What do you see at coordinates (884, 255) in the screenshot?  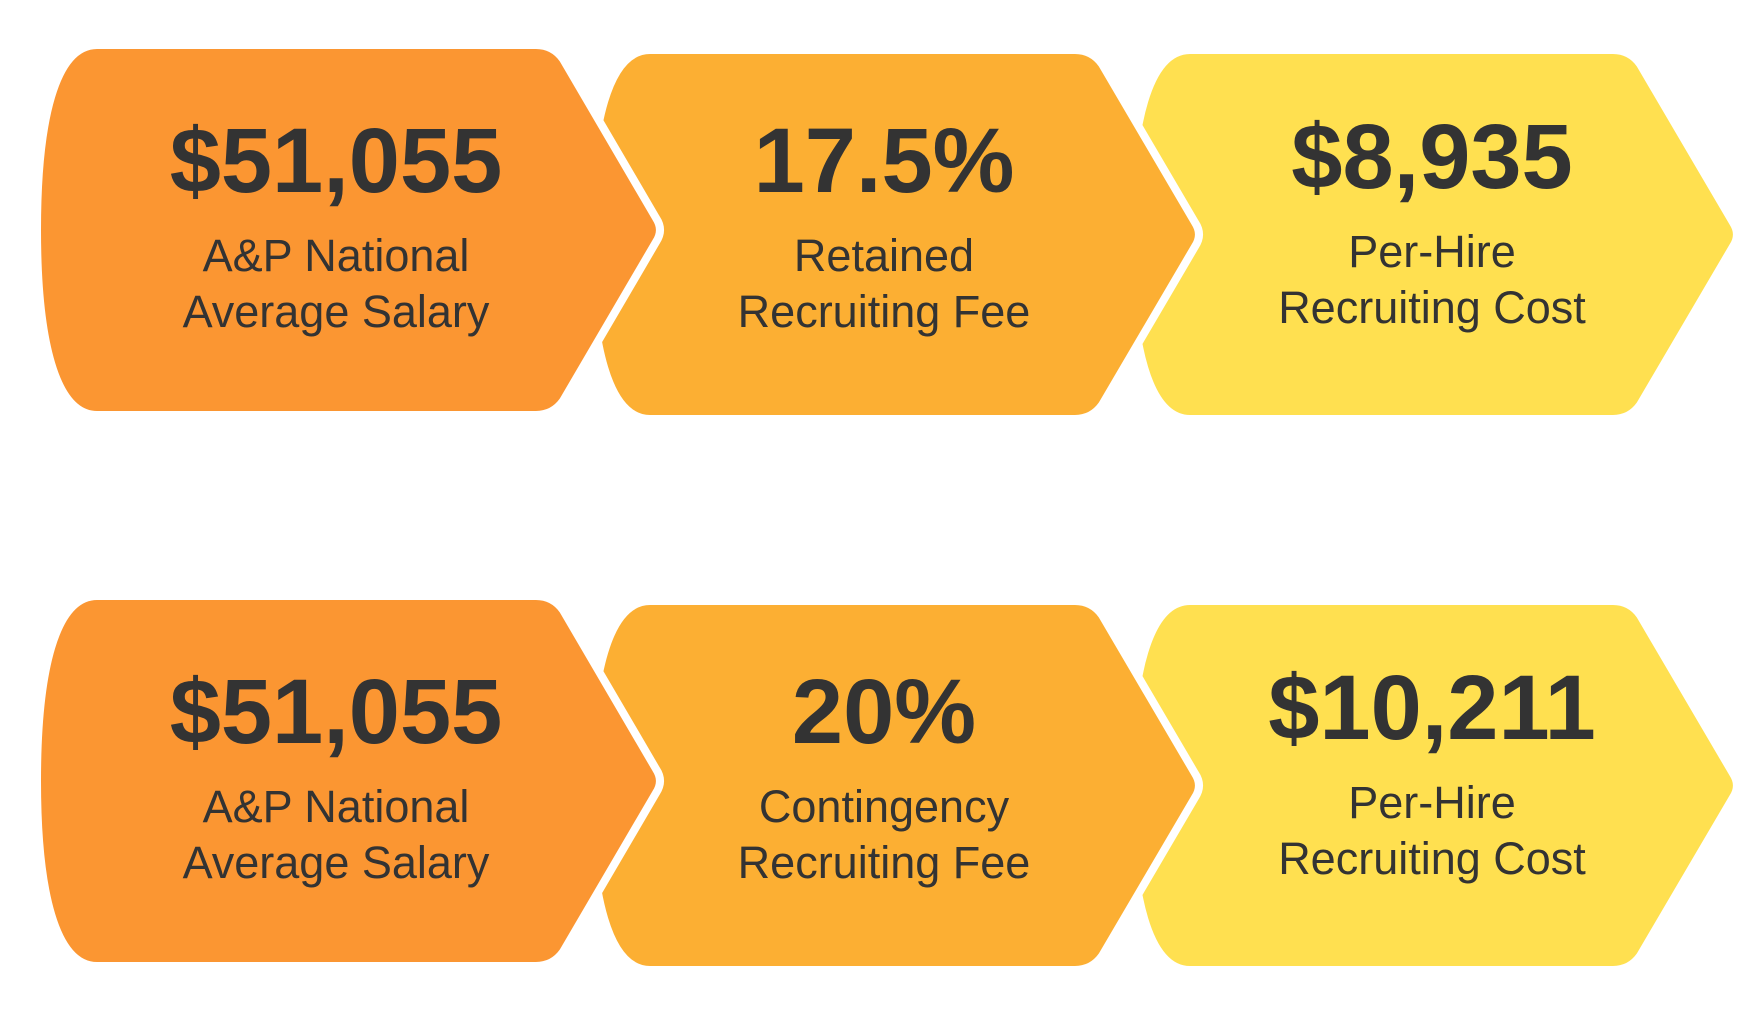 I see `step-label-line1: Retained` at bounding box center [884, 255].